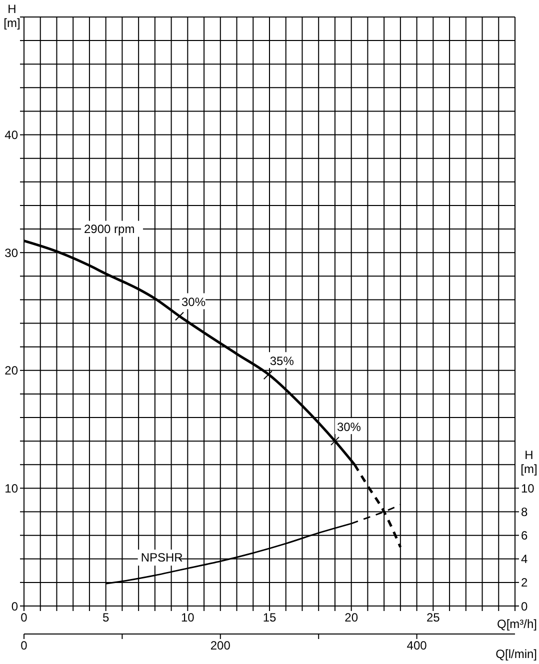 The width and height of the screenshot is (539, 664). What do you see at coordinates (187, 617) in the screenshot?
I see `x-tick-label: 10` at bounding box center [187, 617].